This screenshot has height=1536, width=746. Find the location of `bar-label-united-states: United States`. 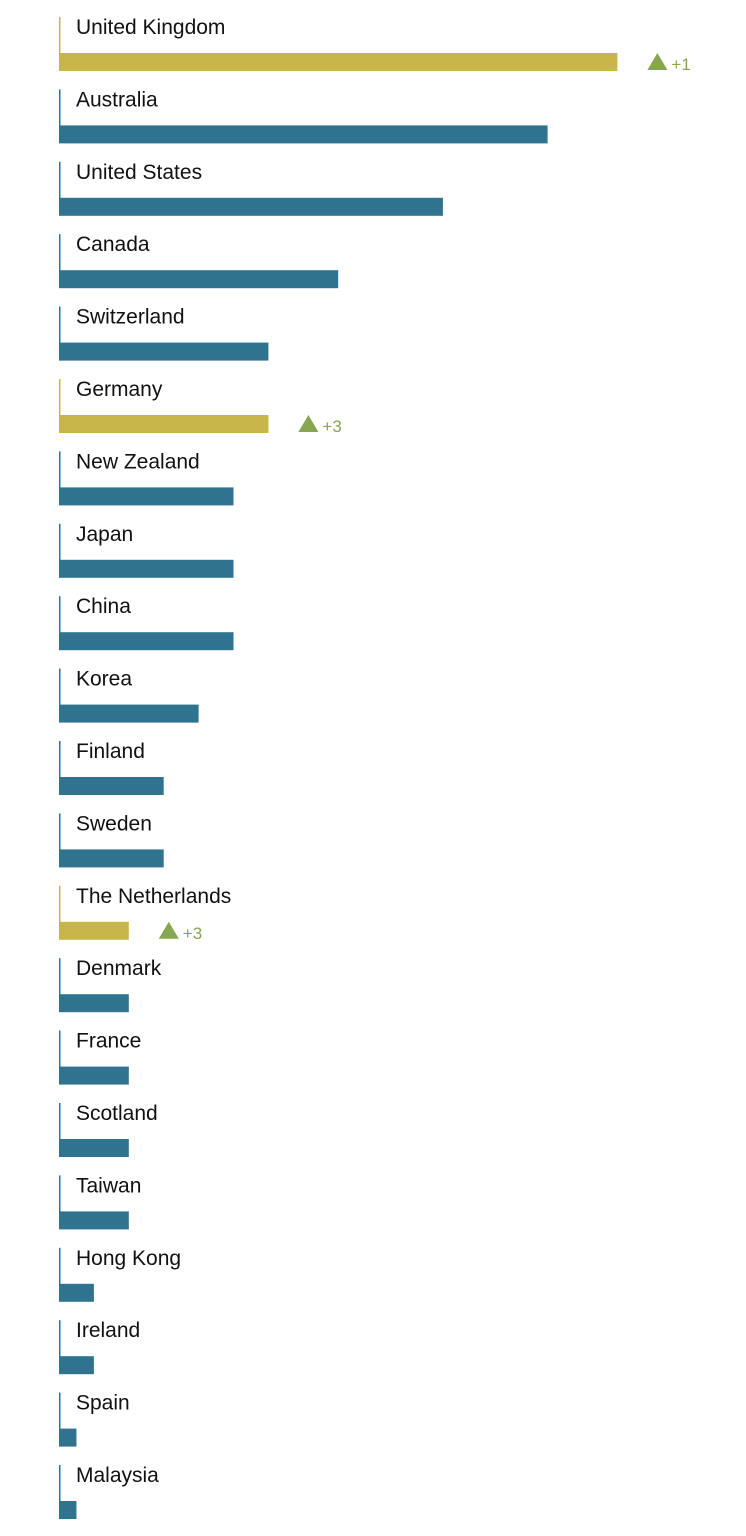

bar-label-united-states: United States is located at coordinates (139, 172).